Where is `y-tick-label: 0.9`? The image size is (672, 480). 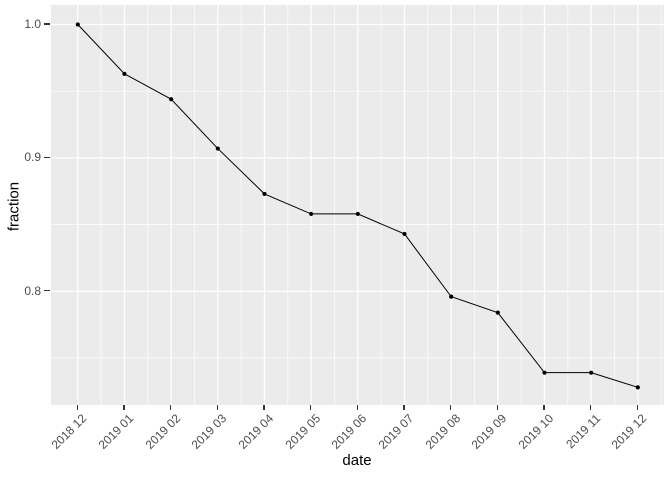 y-tick-label: 0.9 is located at coordinates (32, 157).